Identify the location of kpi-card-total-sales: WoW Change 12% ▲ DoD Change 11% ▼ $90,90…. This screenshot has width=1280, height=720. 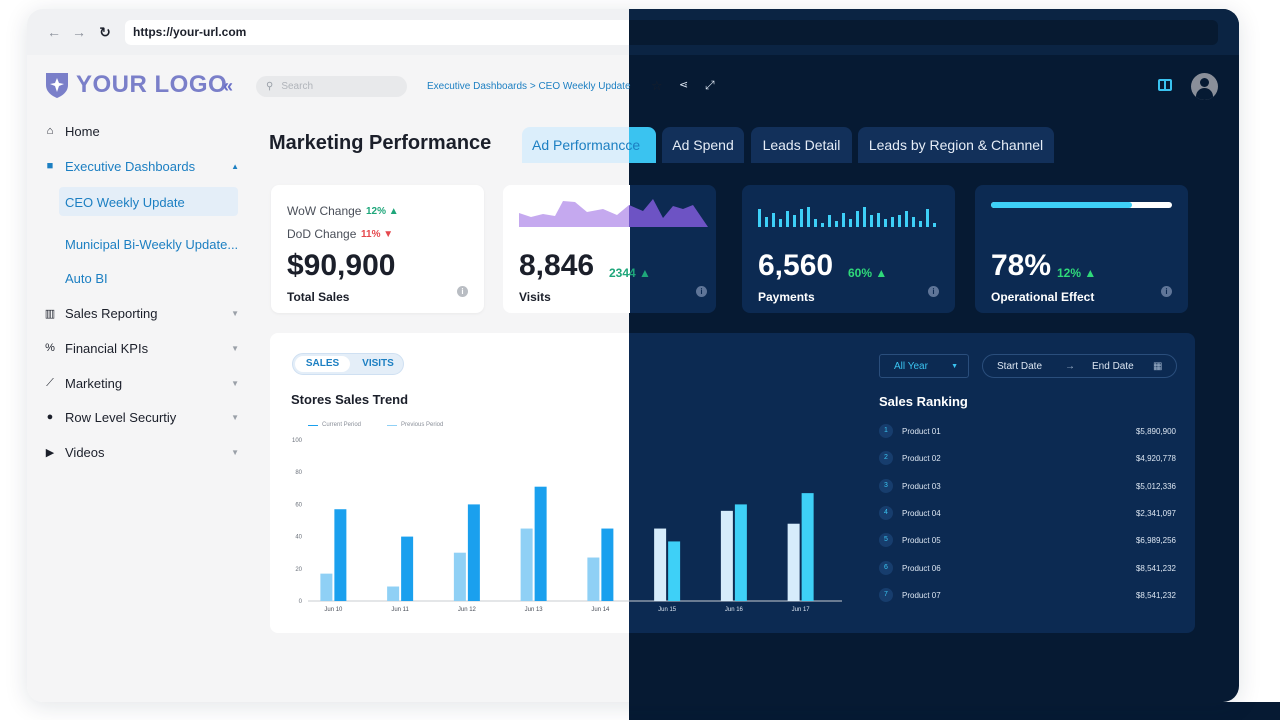
(377, 249).